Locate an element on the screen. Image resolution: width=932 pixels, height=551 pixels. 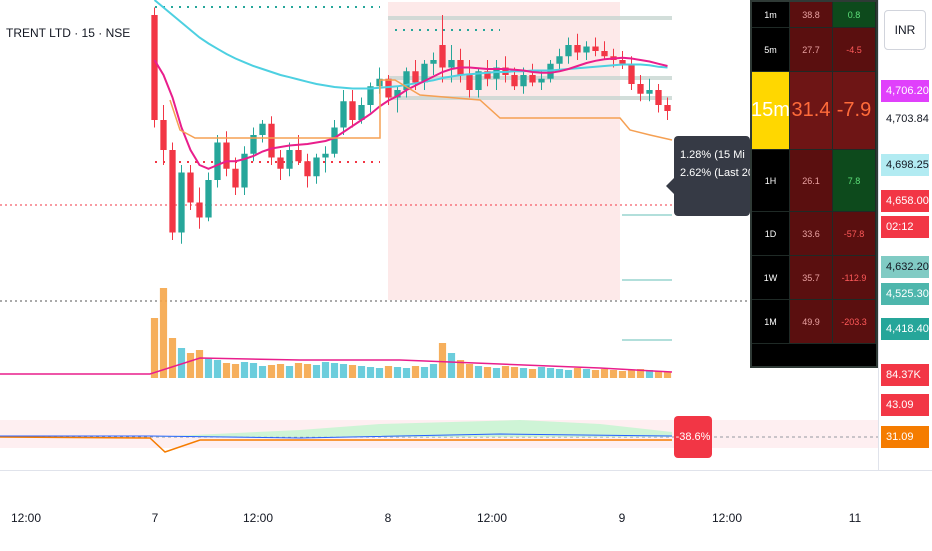
rsi-timeframe: 1m is located at coordinates (771, 15).